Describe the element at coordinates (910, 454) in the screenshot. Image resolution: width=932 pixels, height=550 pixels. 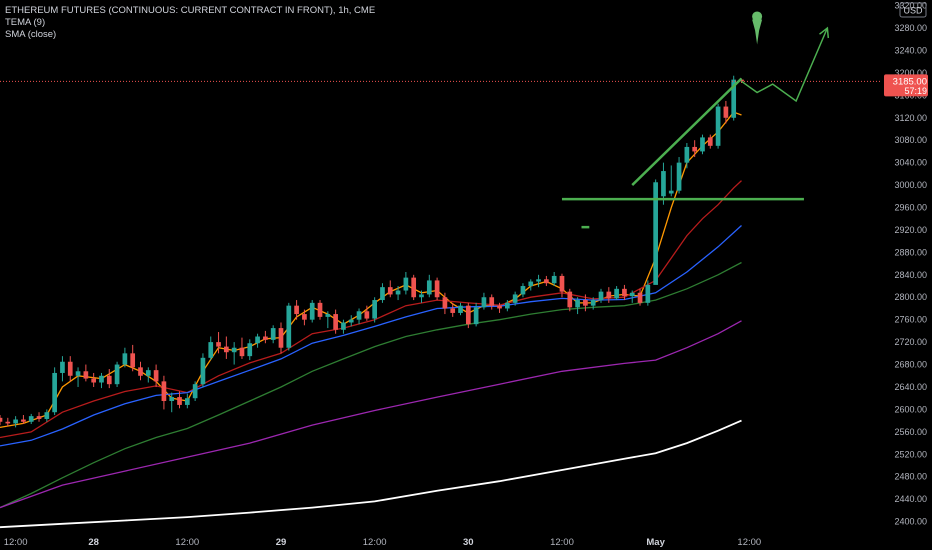
I see `y-tick-3: 2520.00` at that location.